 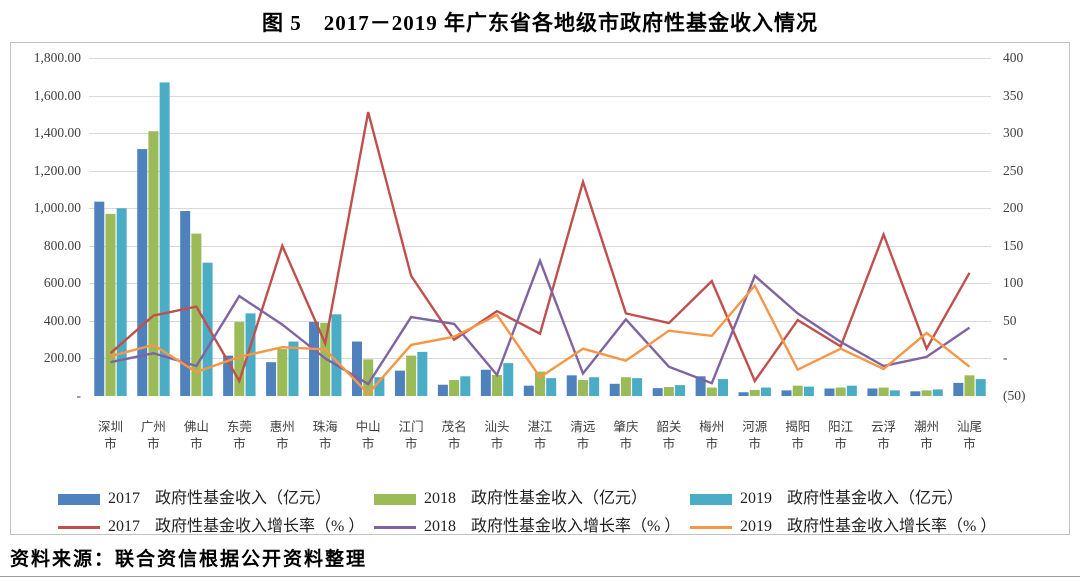 What do you see at coordinates (124, 526) in the screenshot?
I see `legend-year: 2017` at bounding box center [124, 526].